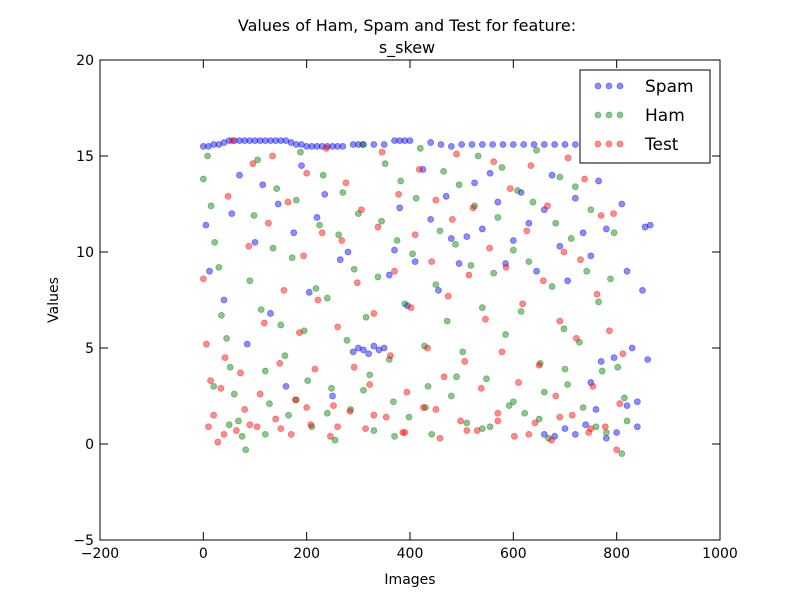 The width and height of the screenshot is (800, 600). What do you see at coordinates (100, 554) in the screenshot?
I see `x-tick-label: −200` at bounding box center [100, 554].